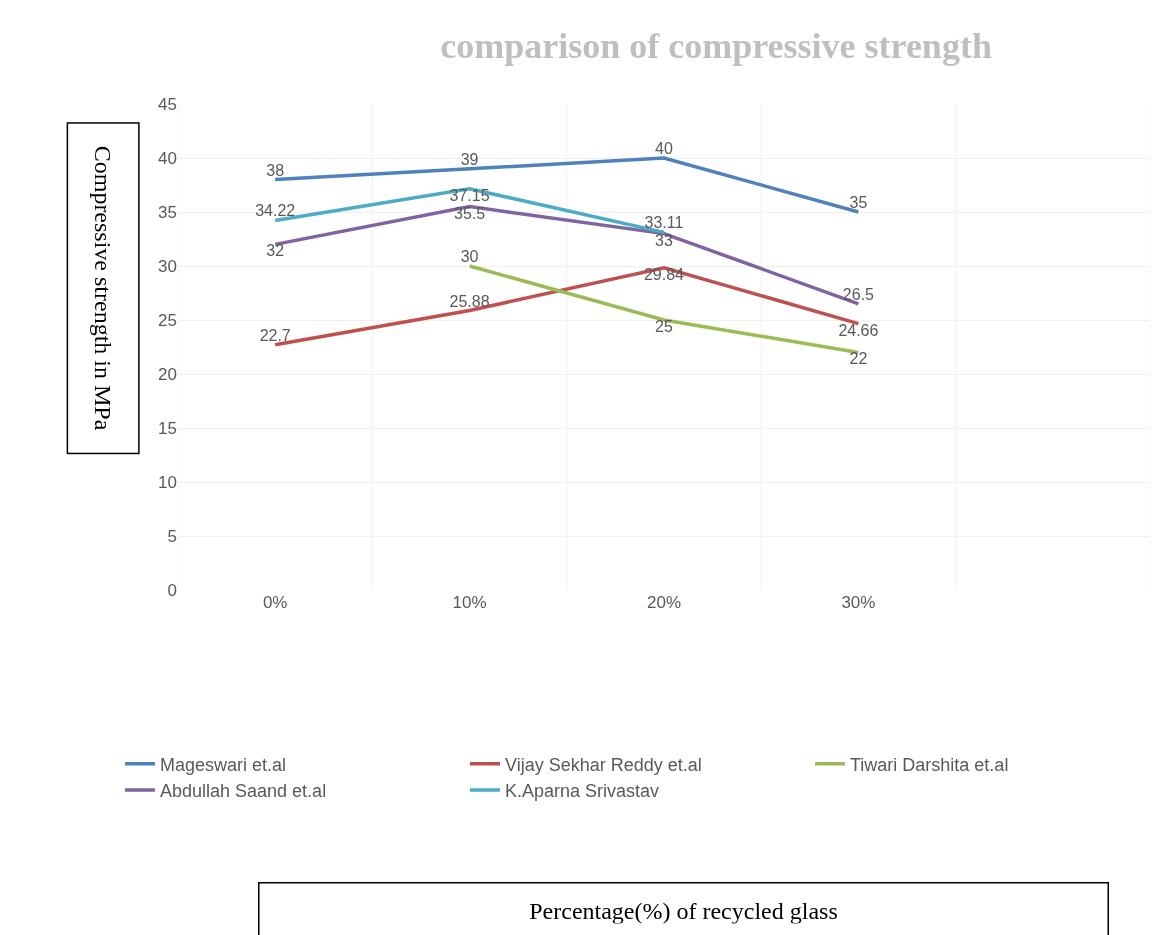 This screenshot has width=1155, height=935. What do you see at coordinates (858, 359) in the screenshot?
I see `data-label: 22` at bounding box center [858, 359].